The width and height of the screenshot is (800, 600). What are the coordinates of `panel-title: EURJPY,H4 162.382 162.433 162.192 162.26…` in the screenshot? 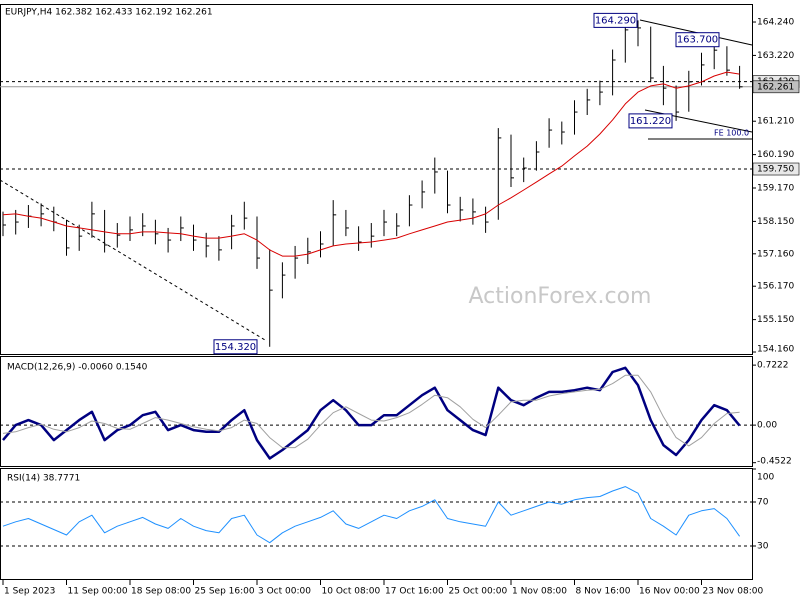 It's located at (109, 13).